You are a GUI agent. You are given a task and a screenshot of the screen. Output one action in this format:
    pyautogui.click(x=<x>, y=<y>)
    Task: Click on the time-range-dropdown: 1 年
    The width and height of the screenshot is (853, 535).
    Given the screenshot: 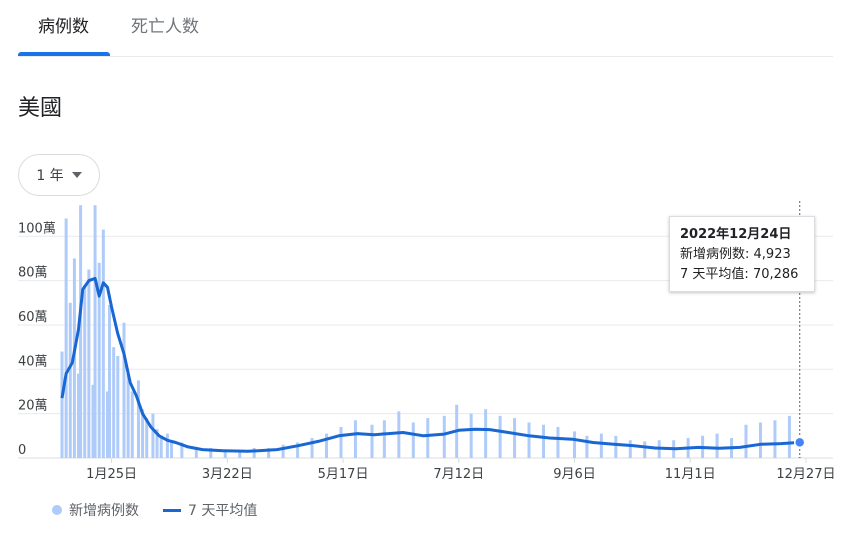 What is the action you would take?
    pyautogui.click(x=59, y=175)
    